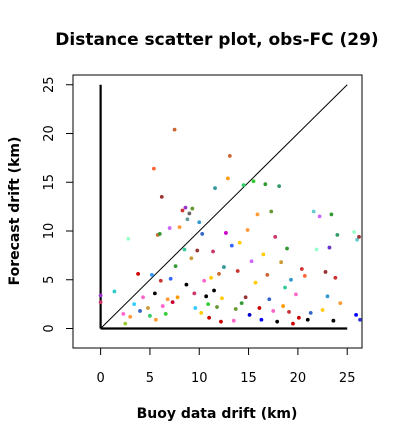 The width and height of the screenshot is (400, 445). What do you see at coordinates (49, 182) in the screenshot?
I see `y-tick-label: 15` at bounding box center [49, 182].